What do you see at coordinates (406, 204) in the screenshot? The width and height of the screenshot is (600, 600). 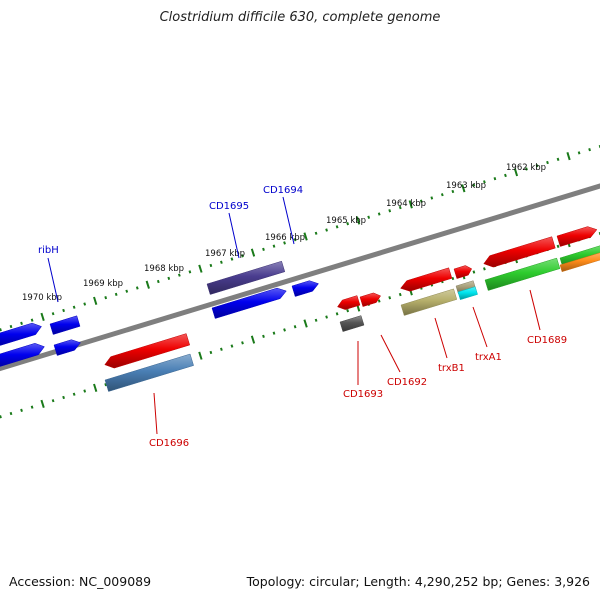 I see `scale-label: 1964 kbp` at bounding box center [406, 204].